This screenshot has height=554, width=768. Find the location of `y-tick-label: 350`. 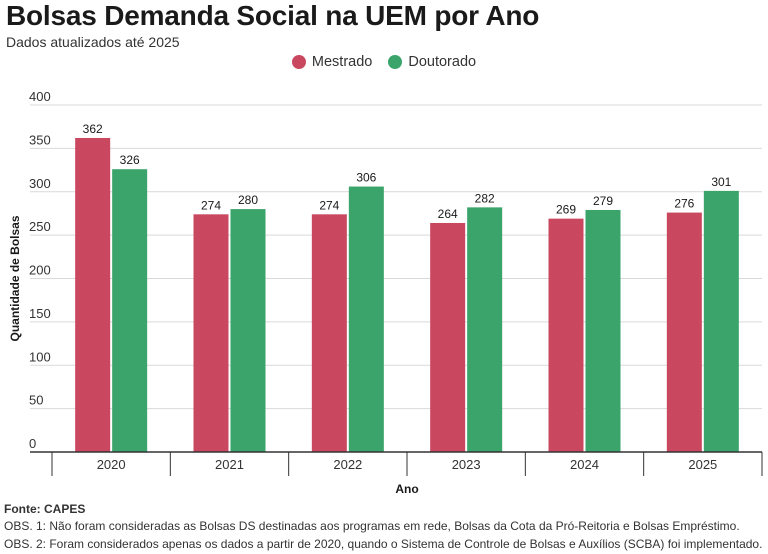

y-tick-label: 350 is located at coordinates (40, 139).